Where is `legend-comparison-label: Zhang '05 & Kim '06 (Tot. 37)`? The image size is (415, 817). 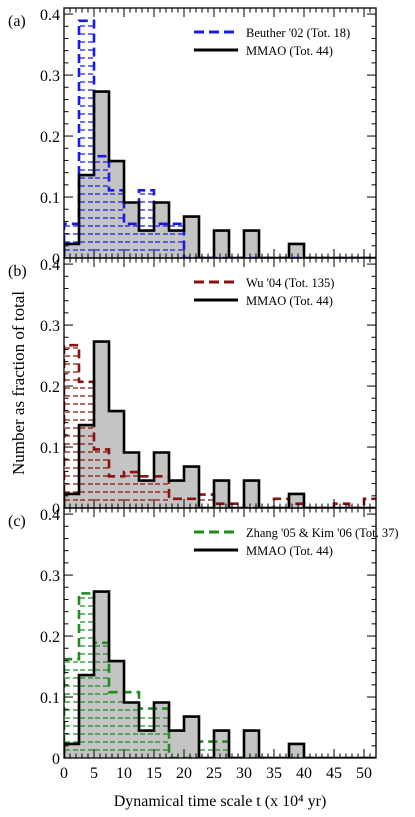 legend-comparison-label: Zhang '05 & Kim '06 (Tot. 37) is located at coordinates (322, 533).